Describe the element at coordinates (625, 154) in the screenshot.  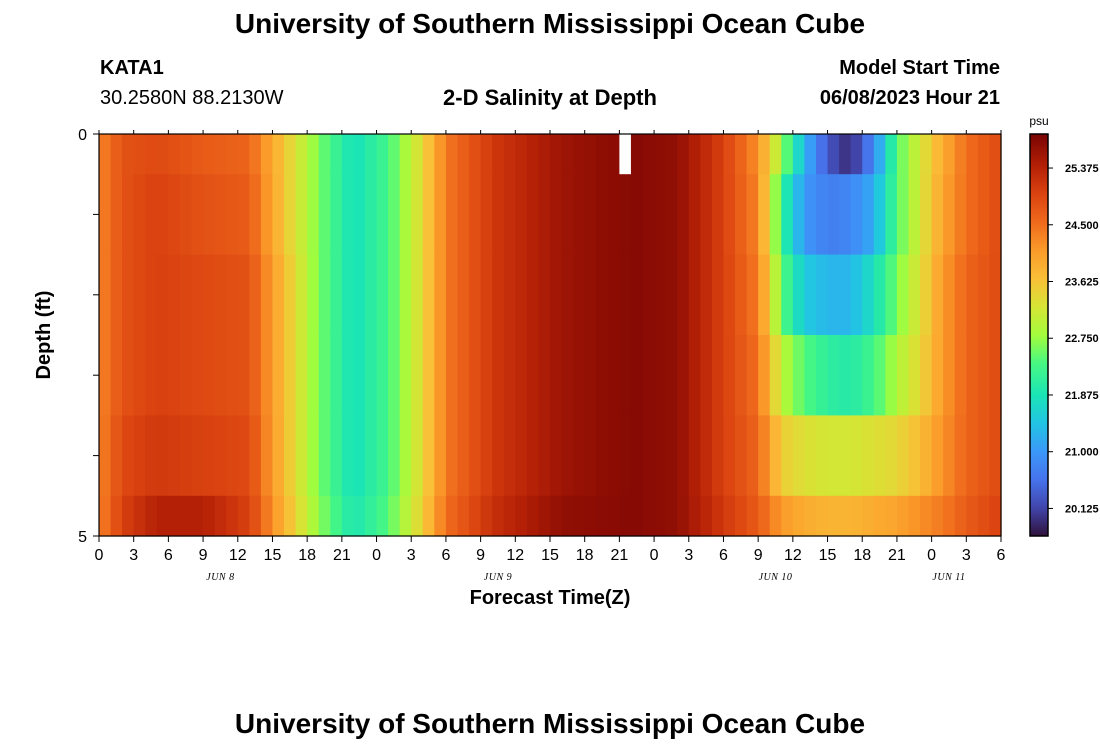
I see `missing-data-cells` at that location.